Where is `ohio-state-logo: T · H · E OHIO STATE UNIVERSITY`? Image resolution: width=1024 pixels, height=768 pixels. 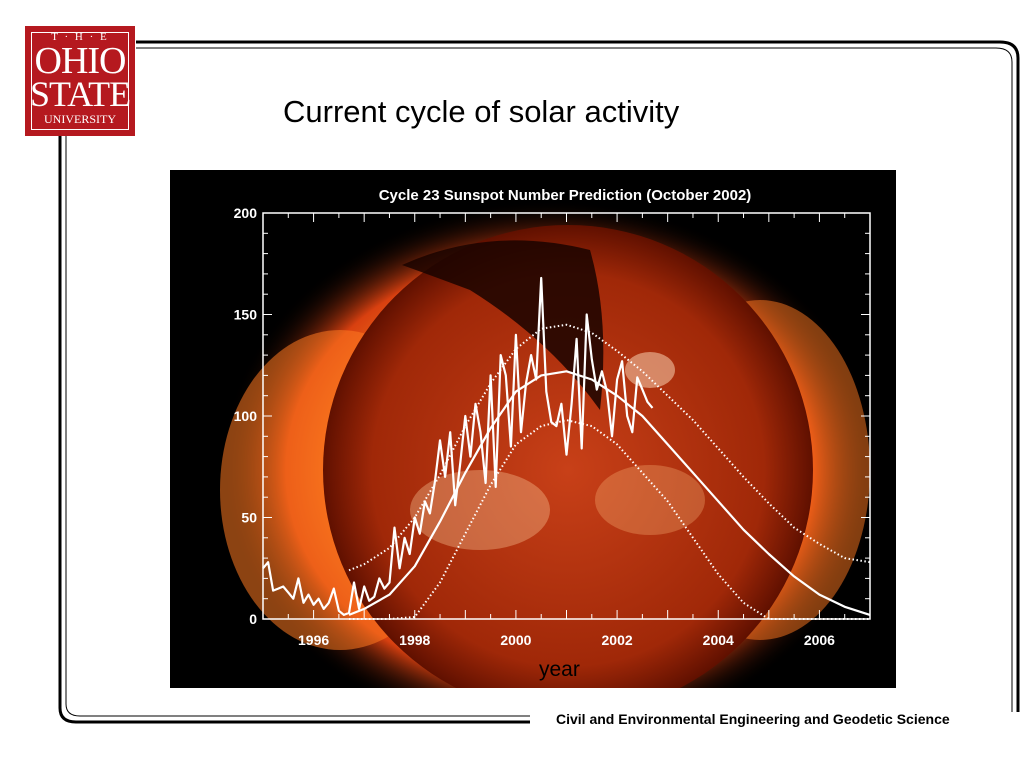 ohio-state-logo: T · H · E OHIO STATE UNIVERSITY is located at coordinates (80, 81).